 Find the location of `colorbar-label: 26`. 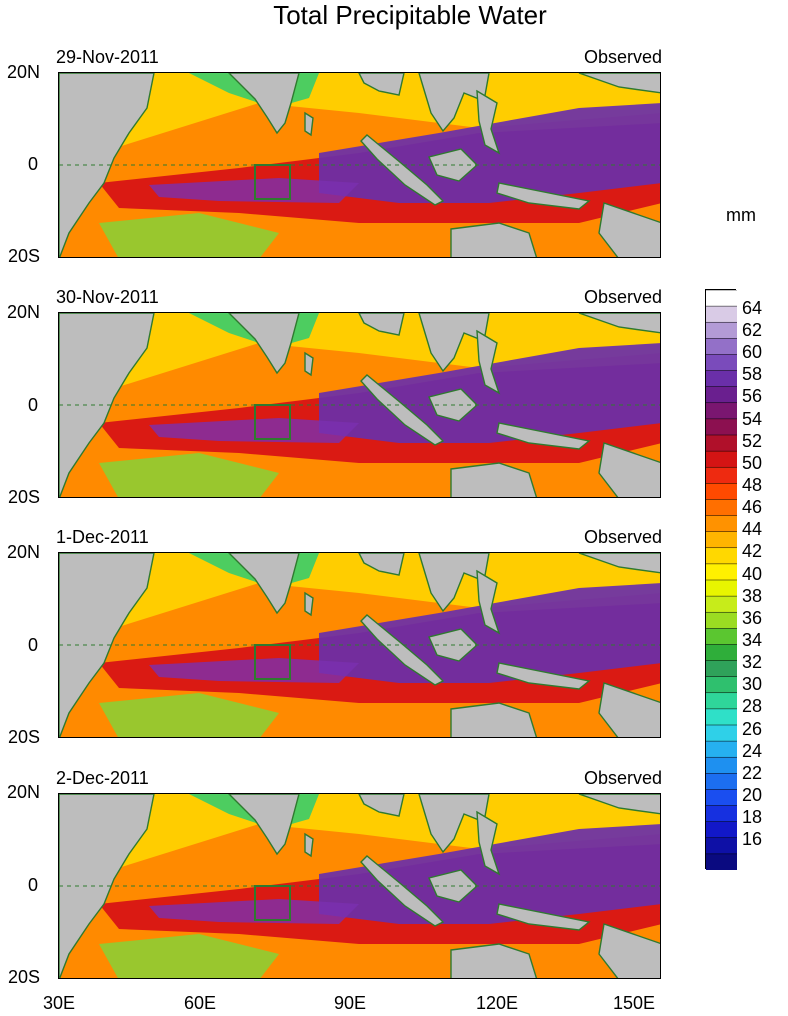

colorbar-label: 26 is located at coordinates (752, 729).